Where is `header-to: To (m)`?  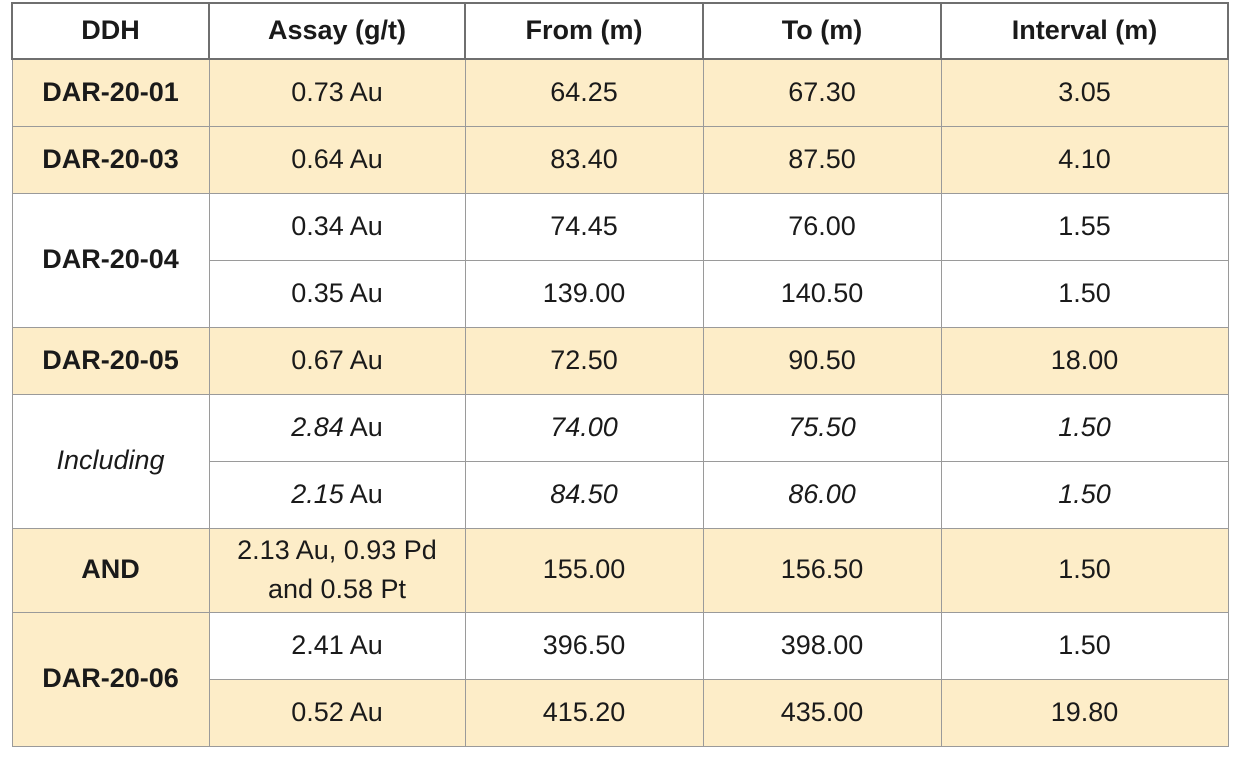
header-to: To (m) is located at coordinates (822, 31).